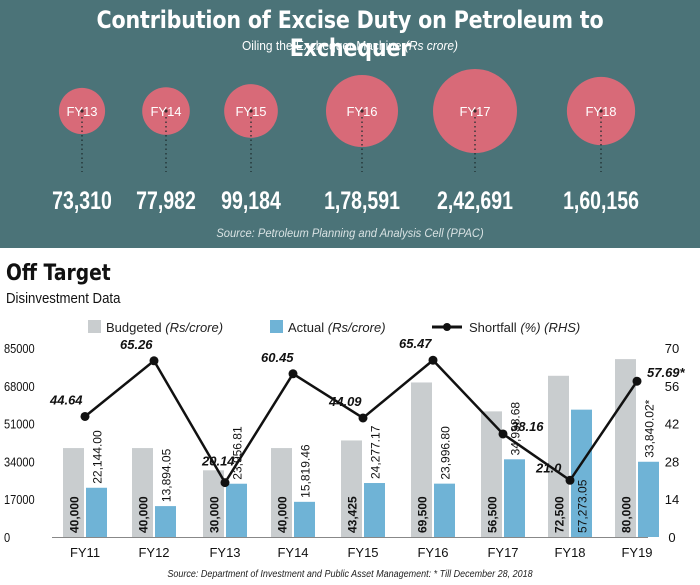 This screenshot has height=585, width=700. What do you see at coordinates (376, 452) in the screenshot?
I see `bar-actual-label-FY15: 24,277.17` at bounding box center [376, 452].